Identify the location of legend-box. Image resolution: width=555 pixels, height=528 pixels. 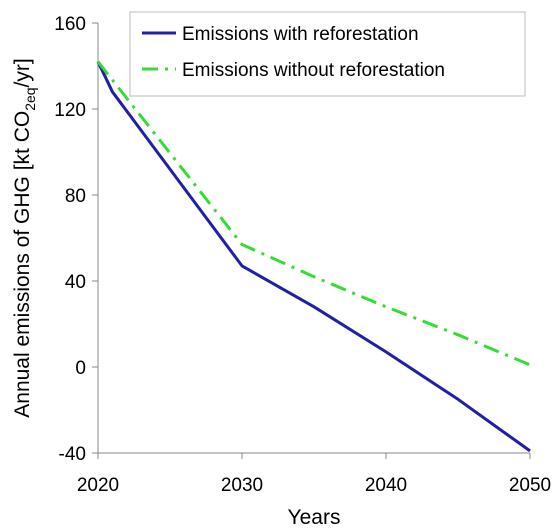
(327, 54).